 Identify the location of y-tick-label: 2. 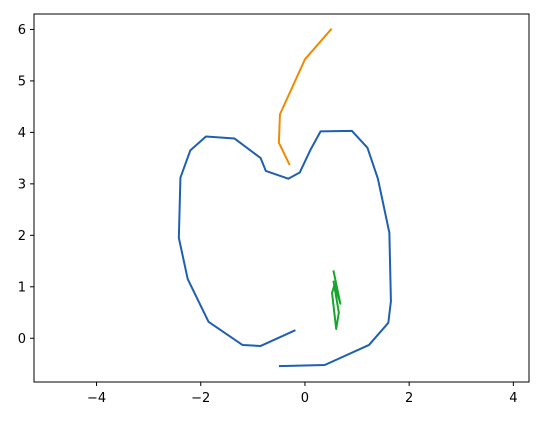
(22, 236).